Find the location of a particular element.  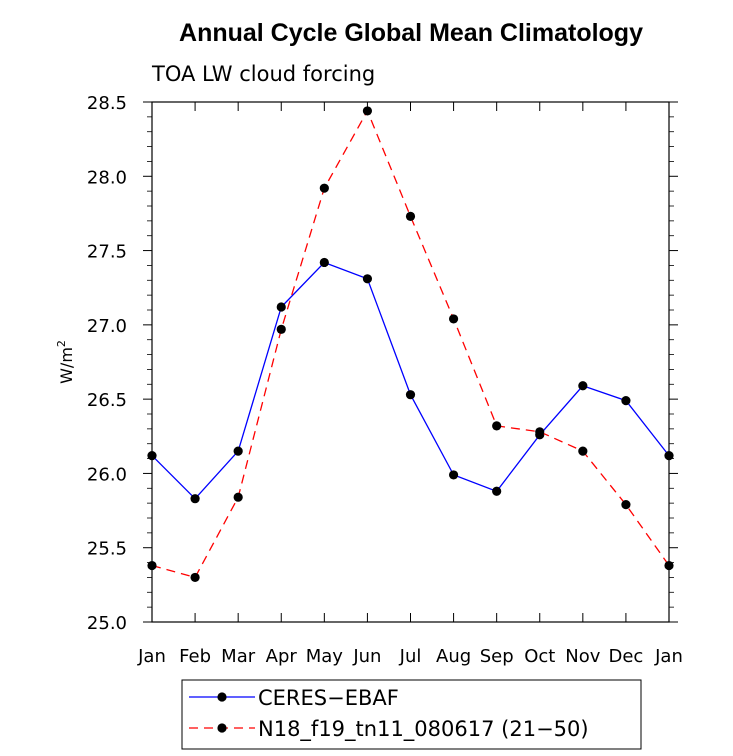

legend: CERES−EBAF N18_f19_tn11_080617 (21−50) is located at coordinates (411, 714).